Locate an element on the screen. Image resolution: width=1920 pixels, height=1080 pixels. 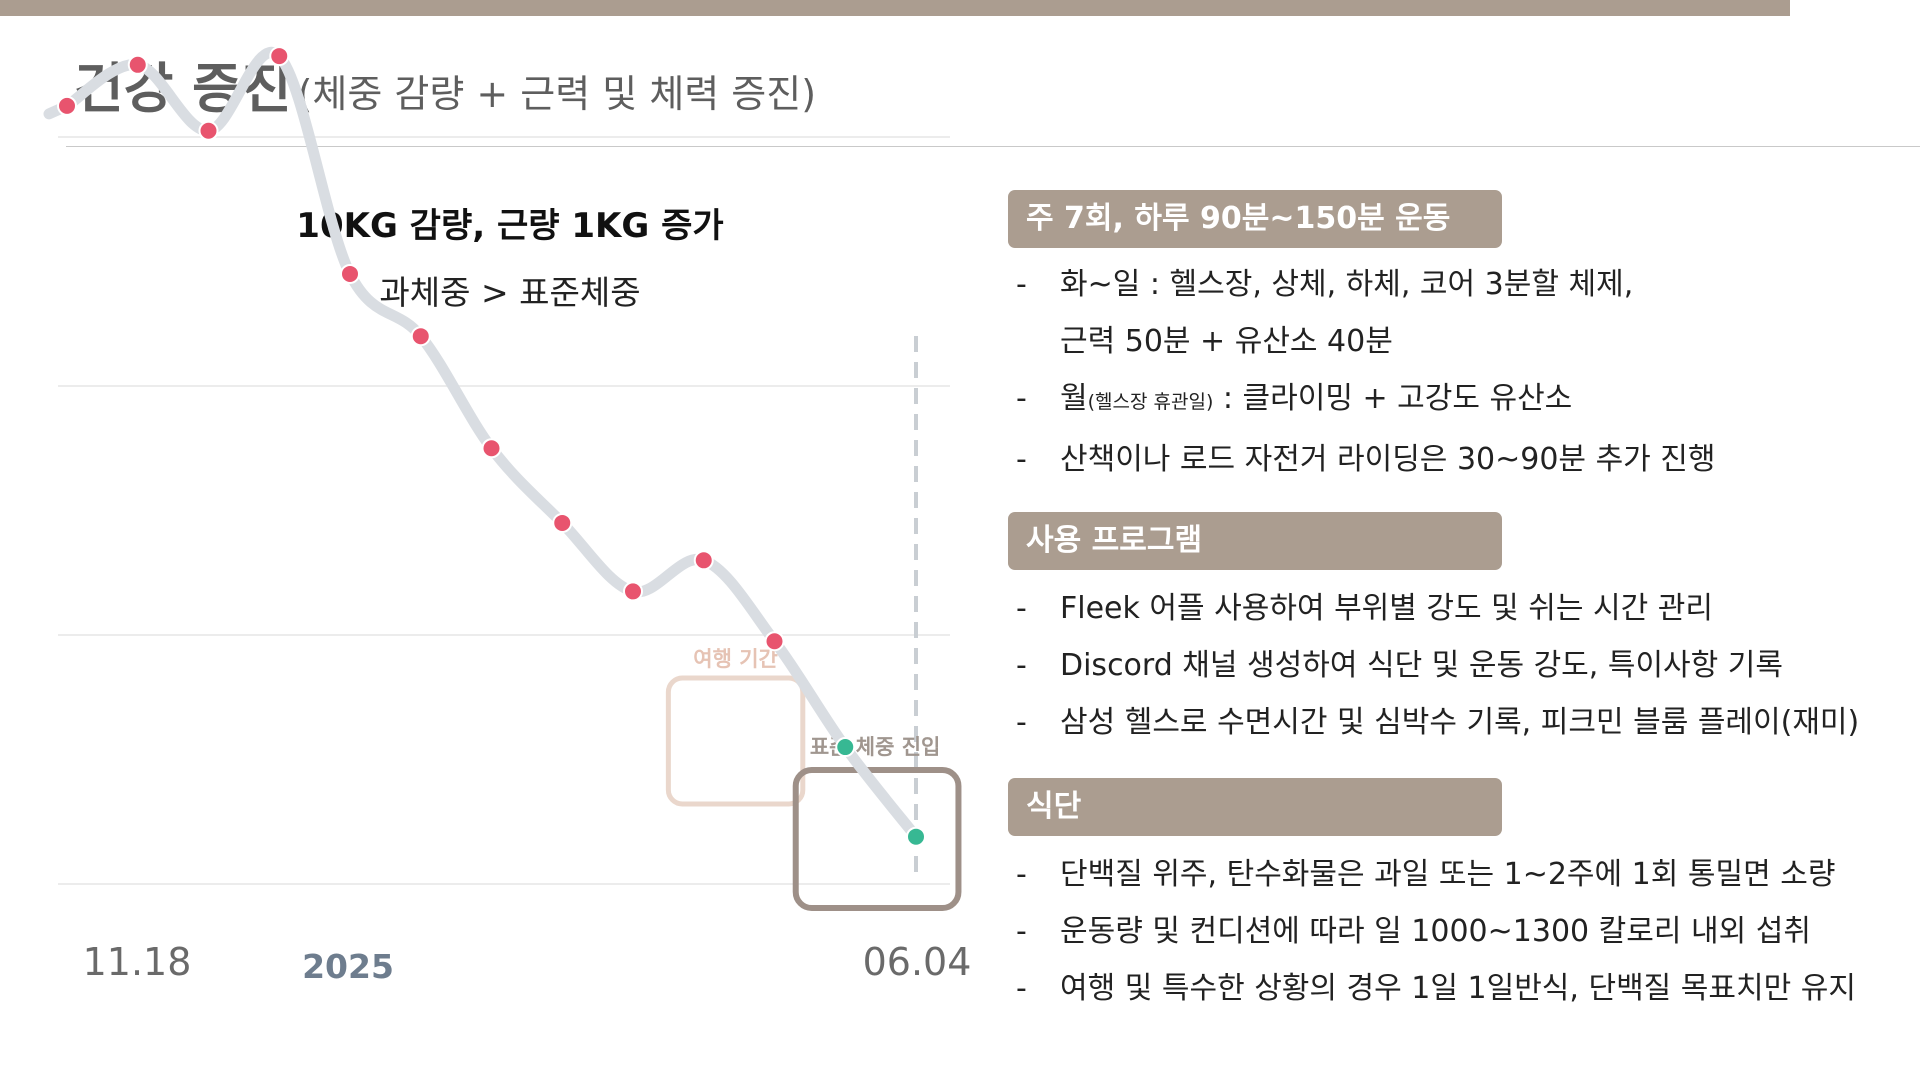
title-divider is located at coordinates (993, 146).